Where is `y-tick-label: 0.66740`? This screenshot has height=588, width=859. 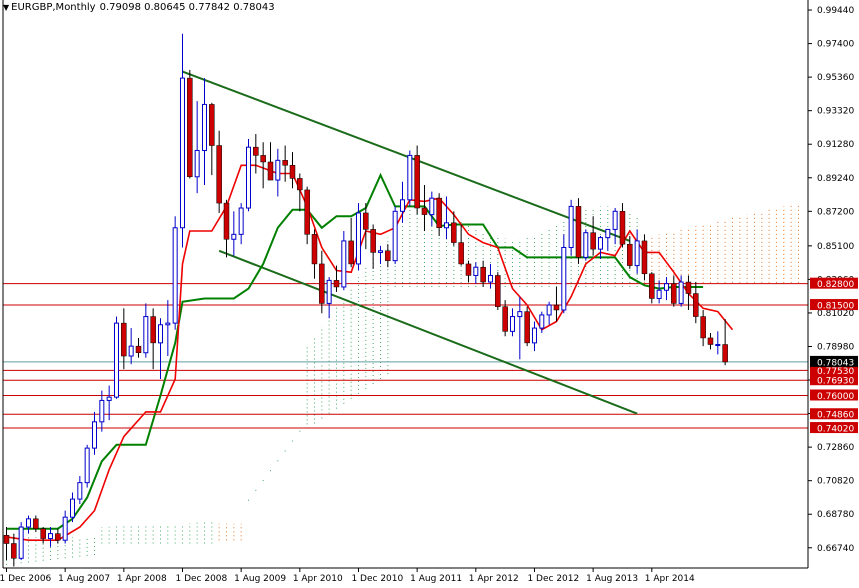
y-tick-label: 0.66740 is located at coordinates (835, 549).